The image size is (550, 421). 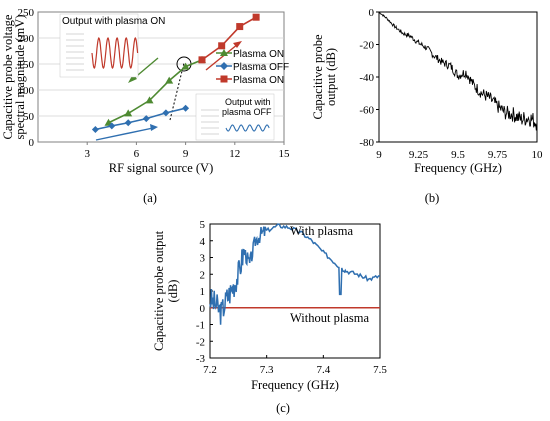 I want to click on inset-off-title-line1: Output with, so click(x=248, y=102).